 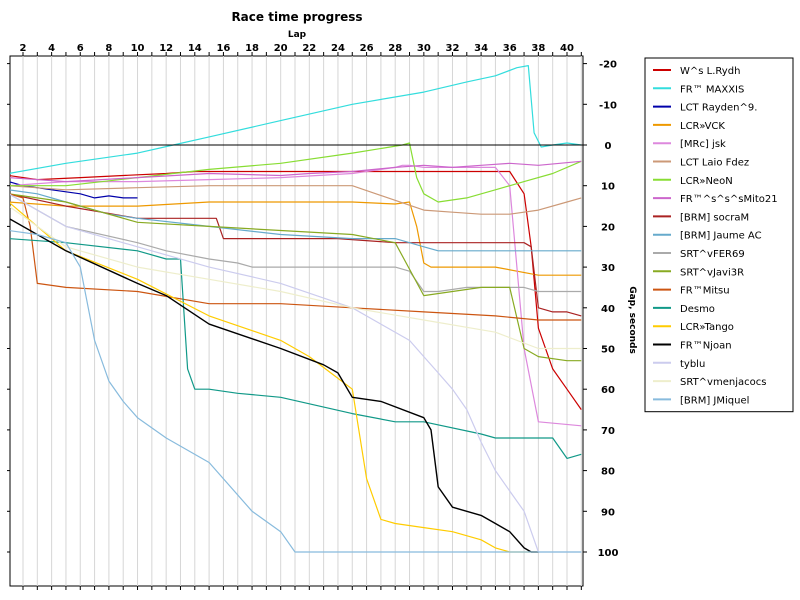 What do you see at coordinates (714, 163) in the screenshot?
I see `legend-label: LCT Laio Fdez` at bounding box center [714, 163].